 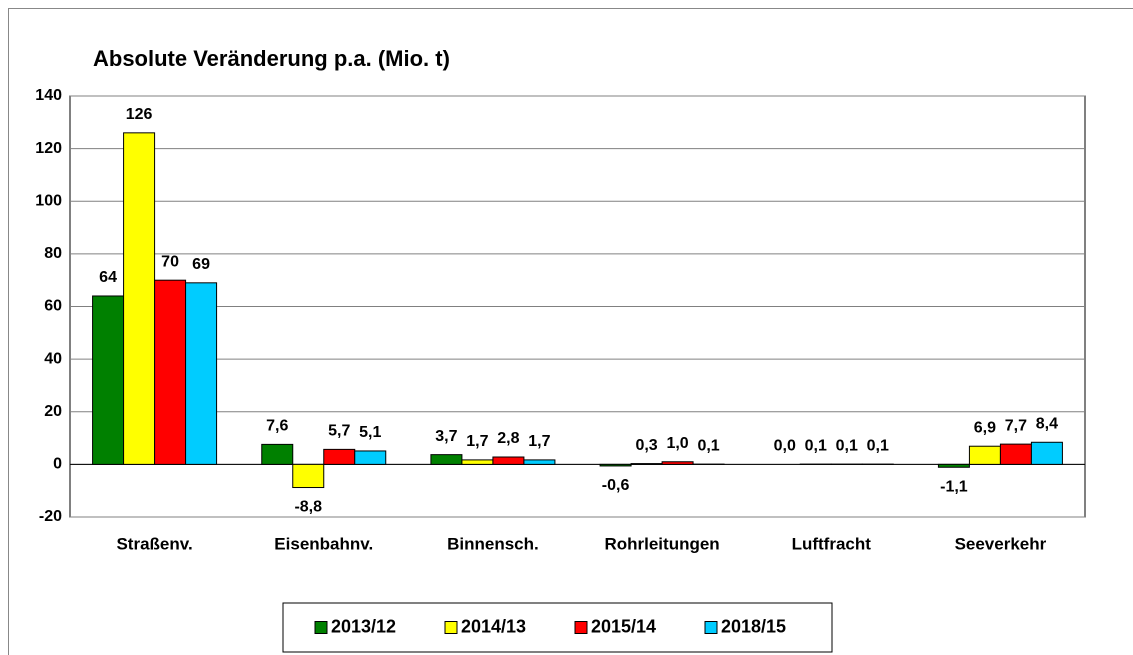 I want to click on y-tick-label: 60, so click(x=53, y=306).